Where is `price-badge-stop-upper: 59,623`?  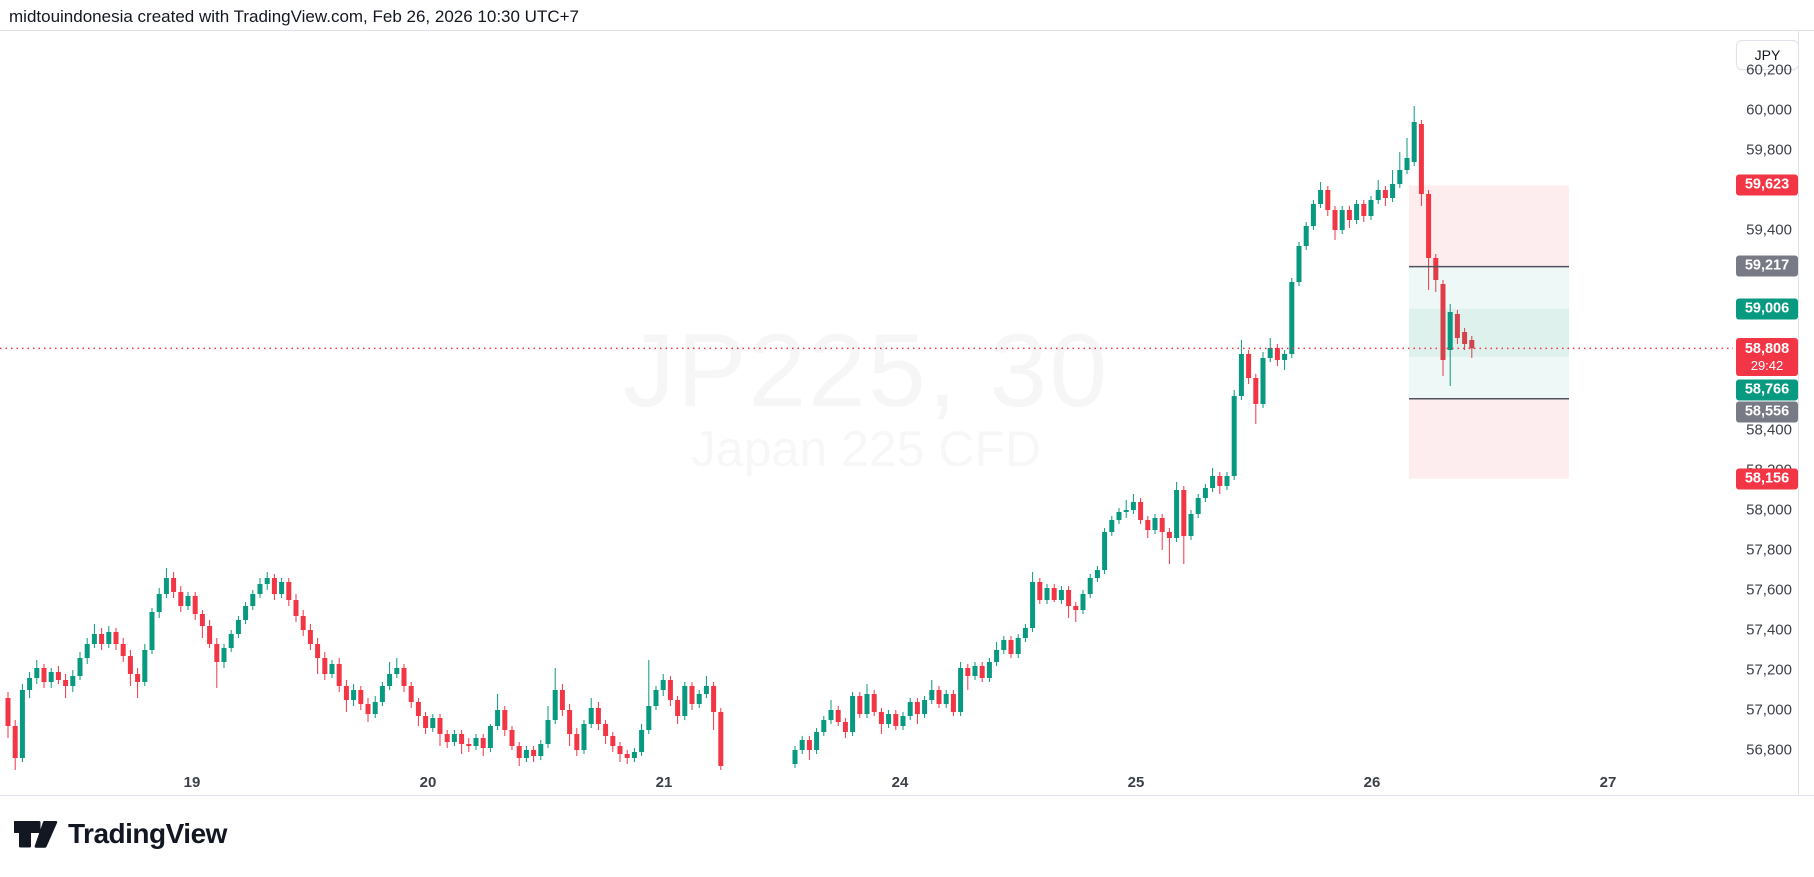
price-badge-stop-upper: 59,623 is located at coordinates (1767, 185).